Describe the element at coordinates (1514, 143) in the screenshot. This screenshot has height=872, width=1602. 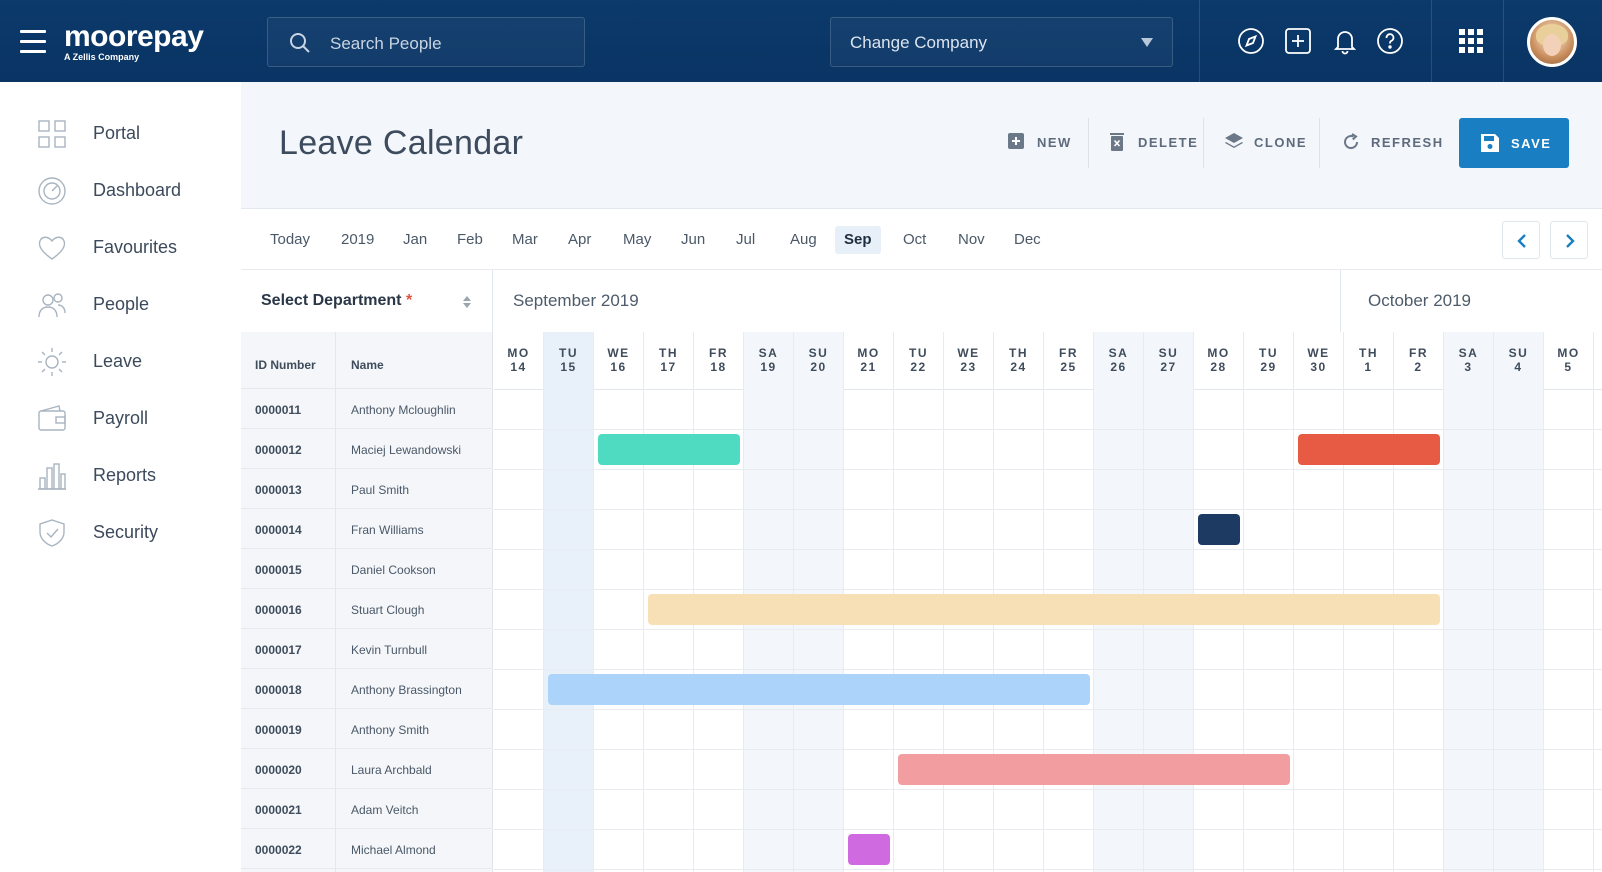
I see `save-button: SAVE` at that location.